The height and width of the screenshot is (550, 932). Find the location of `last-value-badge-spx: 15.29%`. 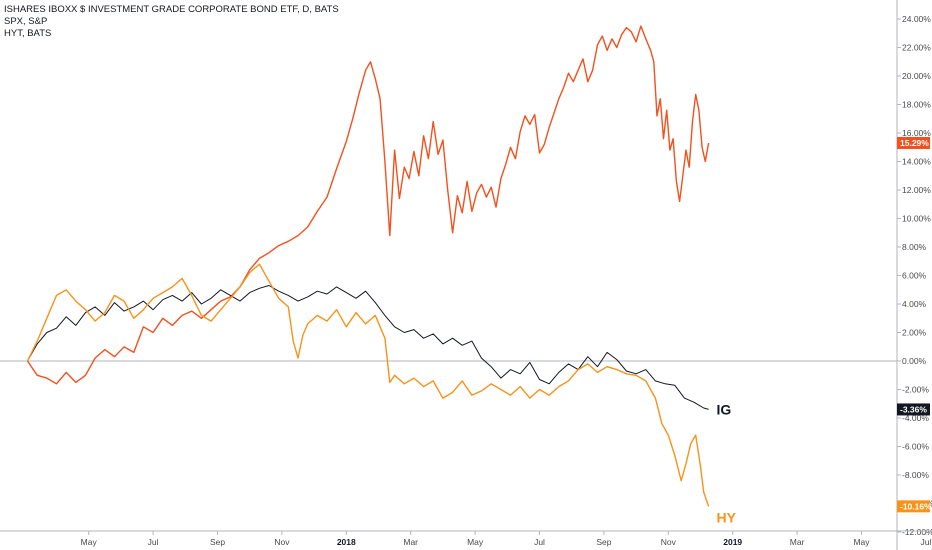

last-value-badge-spx: 15.29% is located at coordinates (913, 142).